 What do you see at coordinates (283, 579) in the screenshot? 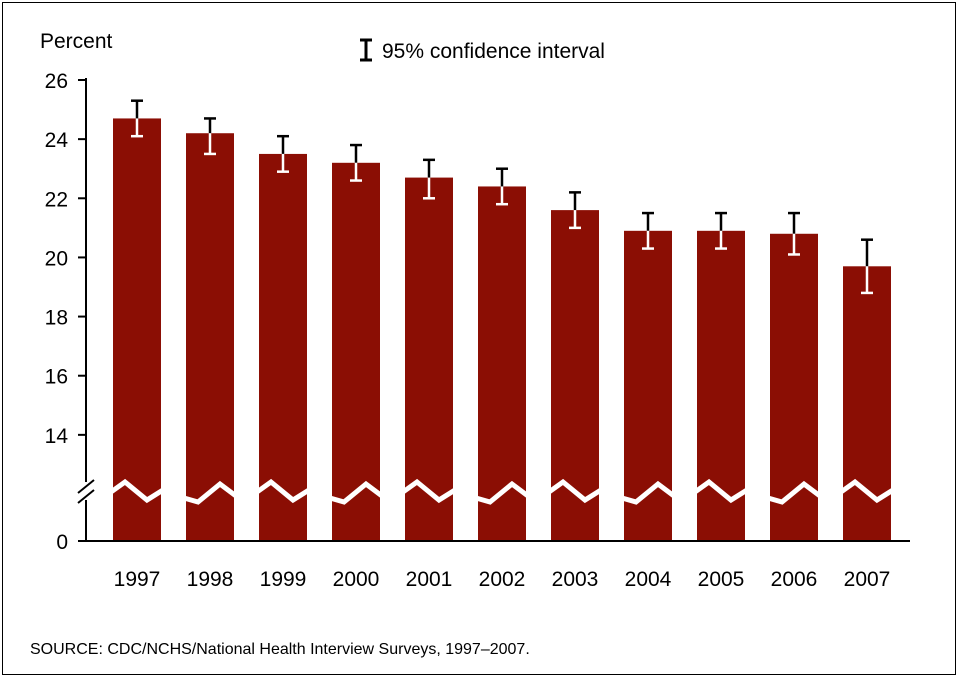
I see `x-tick-label-1999: 1999` at bounding box center [283, 579].